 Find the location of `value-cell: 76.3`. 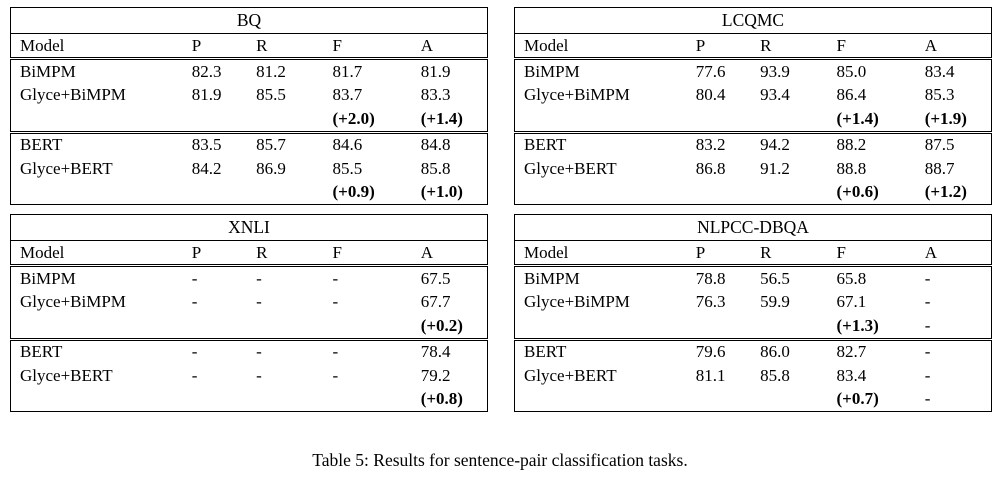

value-cell: 76.3 is located at coordinates (710, 302).